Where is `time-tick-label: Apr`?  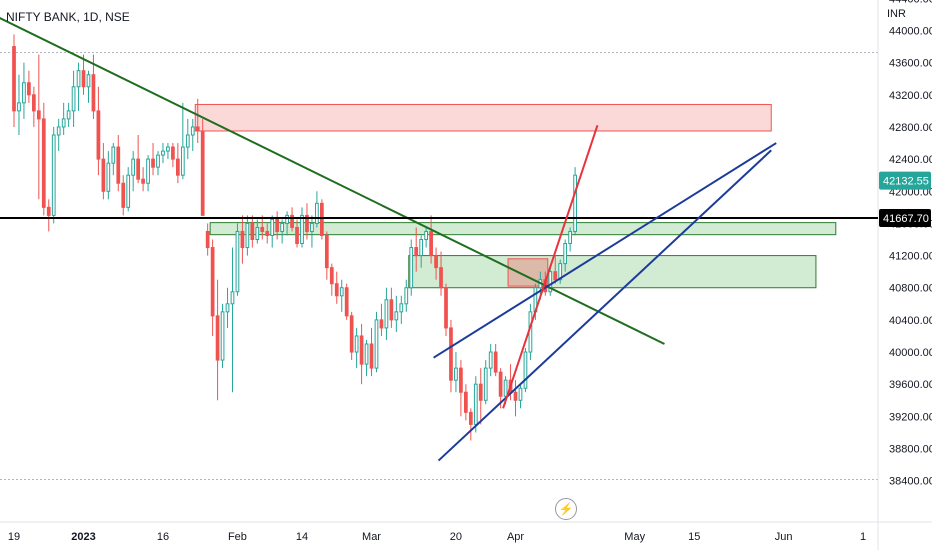
time-tick-label: Apr is located at coordinates (515, 537).